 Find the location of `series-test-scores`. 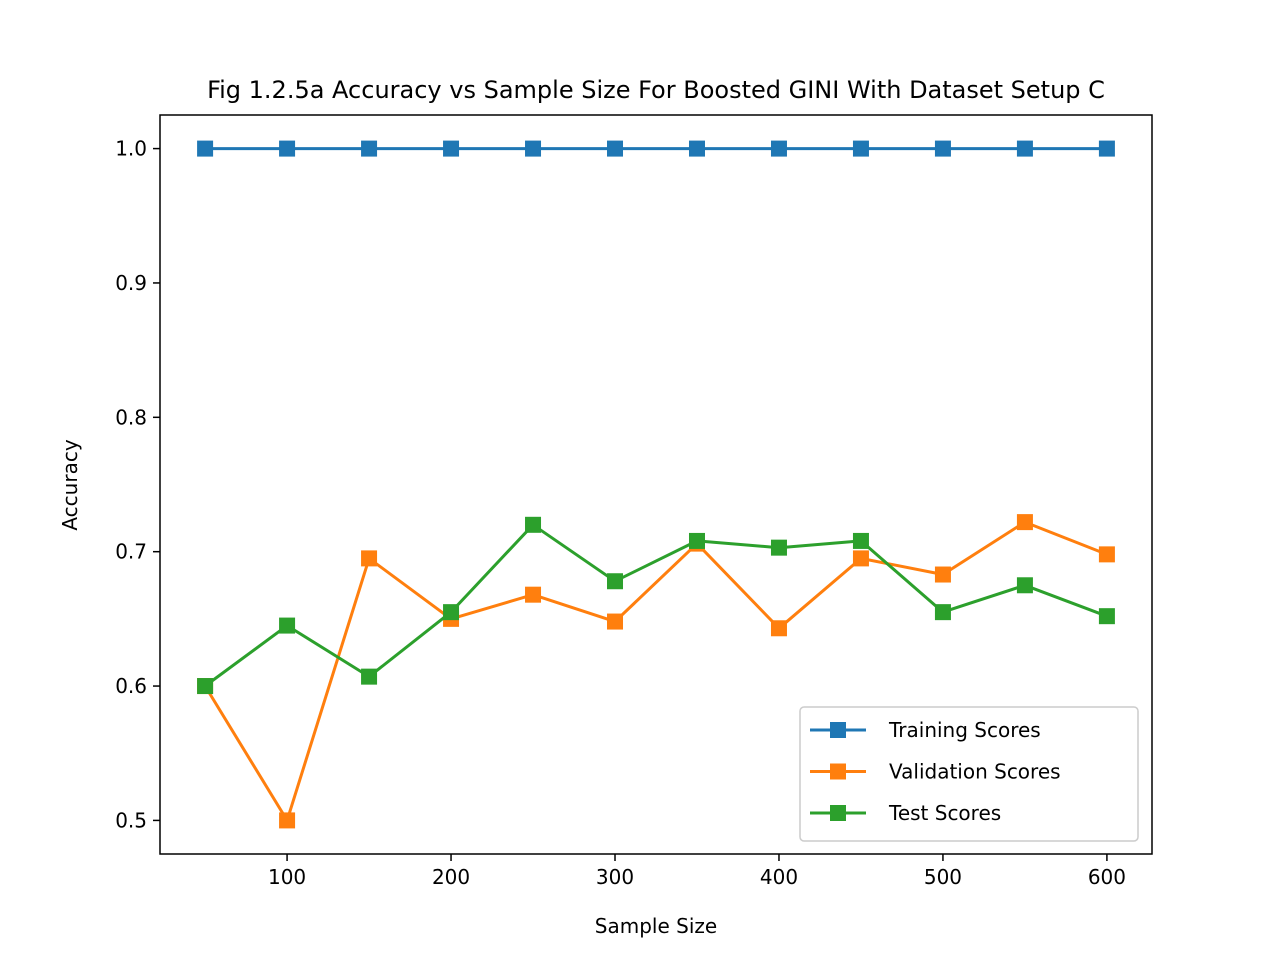

series-test-scores is located at coordinates (656, 605).